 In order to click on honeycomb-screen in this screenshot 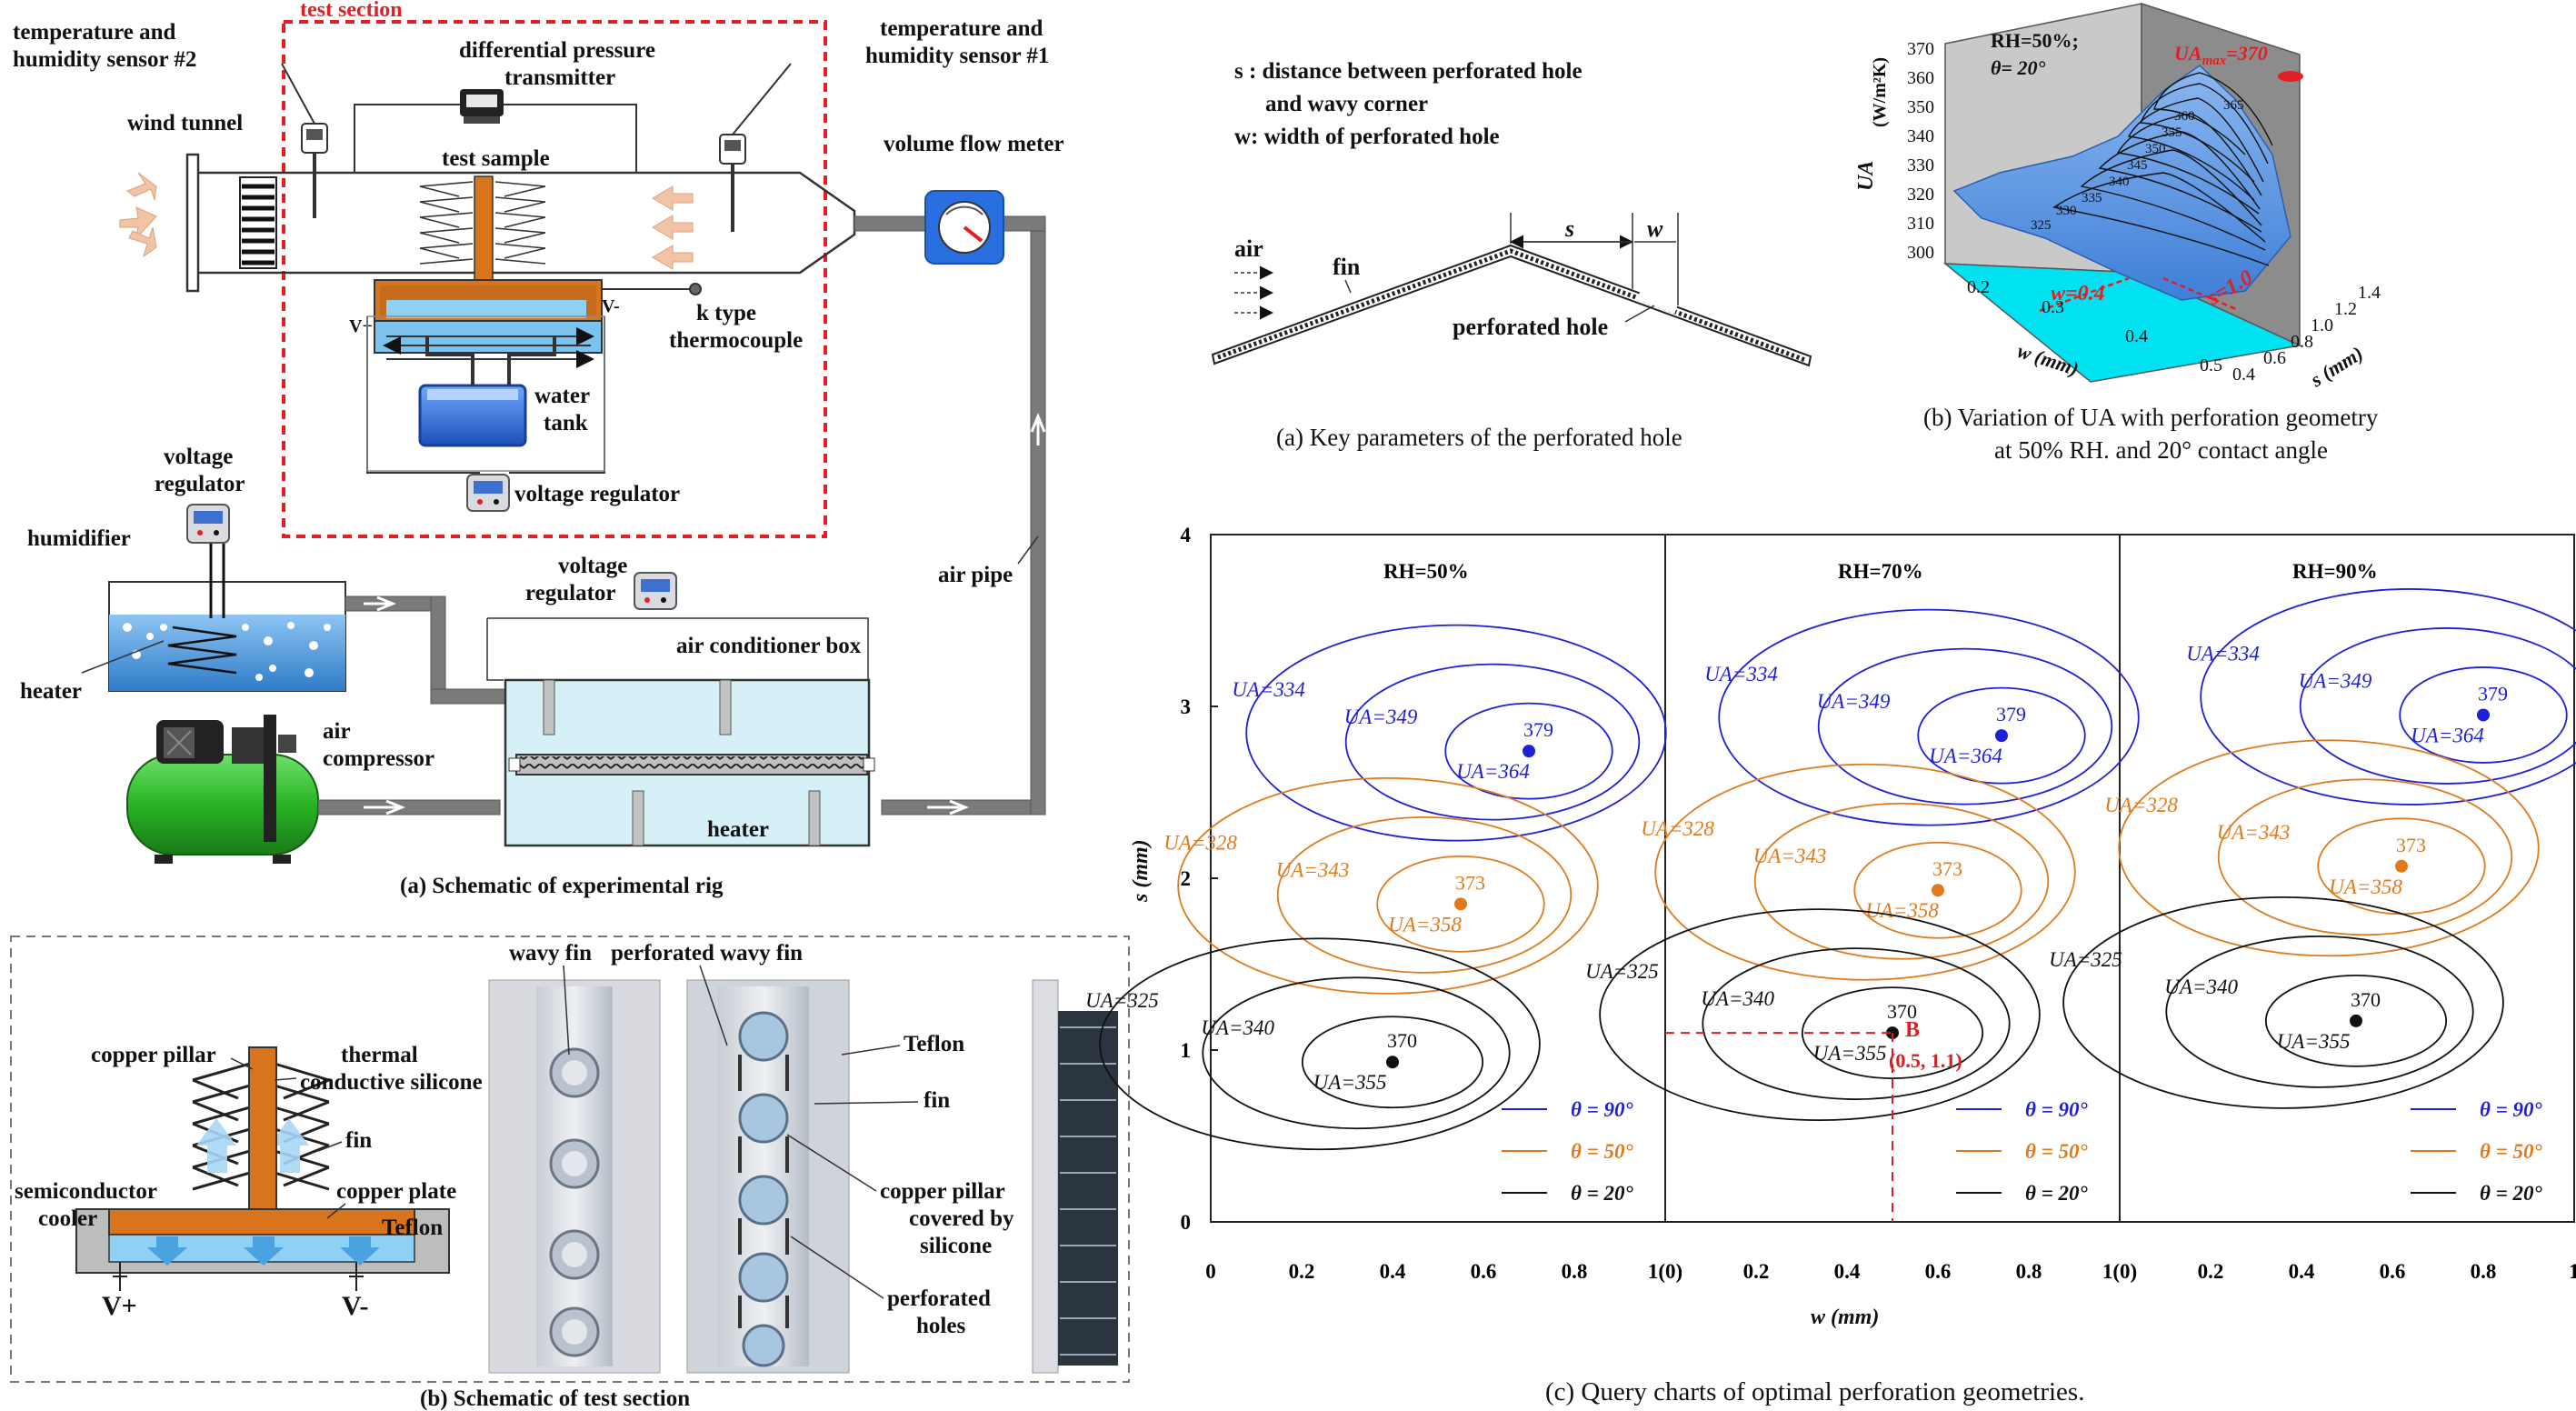, I will do `click(258, 222)`.